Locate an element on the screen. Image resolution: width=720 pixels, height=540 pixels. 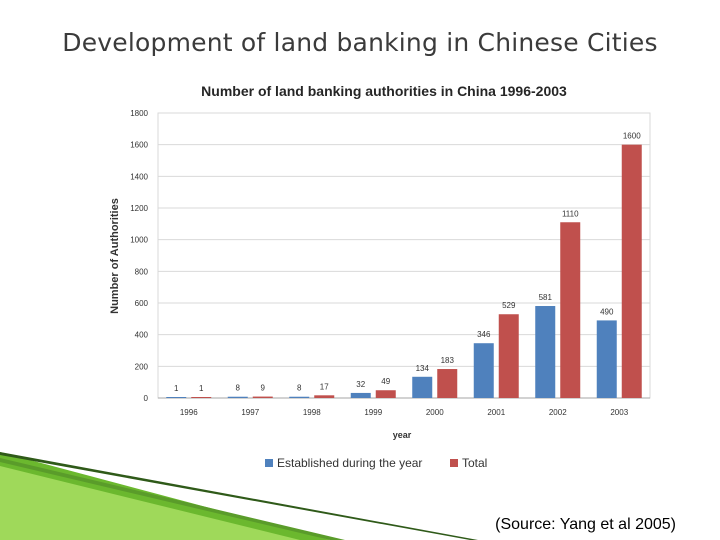
data-label-total: 529 is located at coordinates (509, 305).